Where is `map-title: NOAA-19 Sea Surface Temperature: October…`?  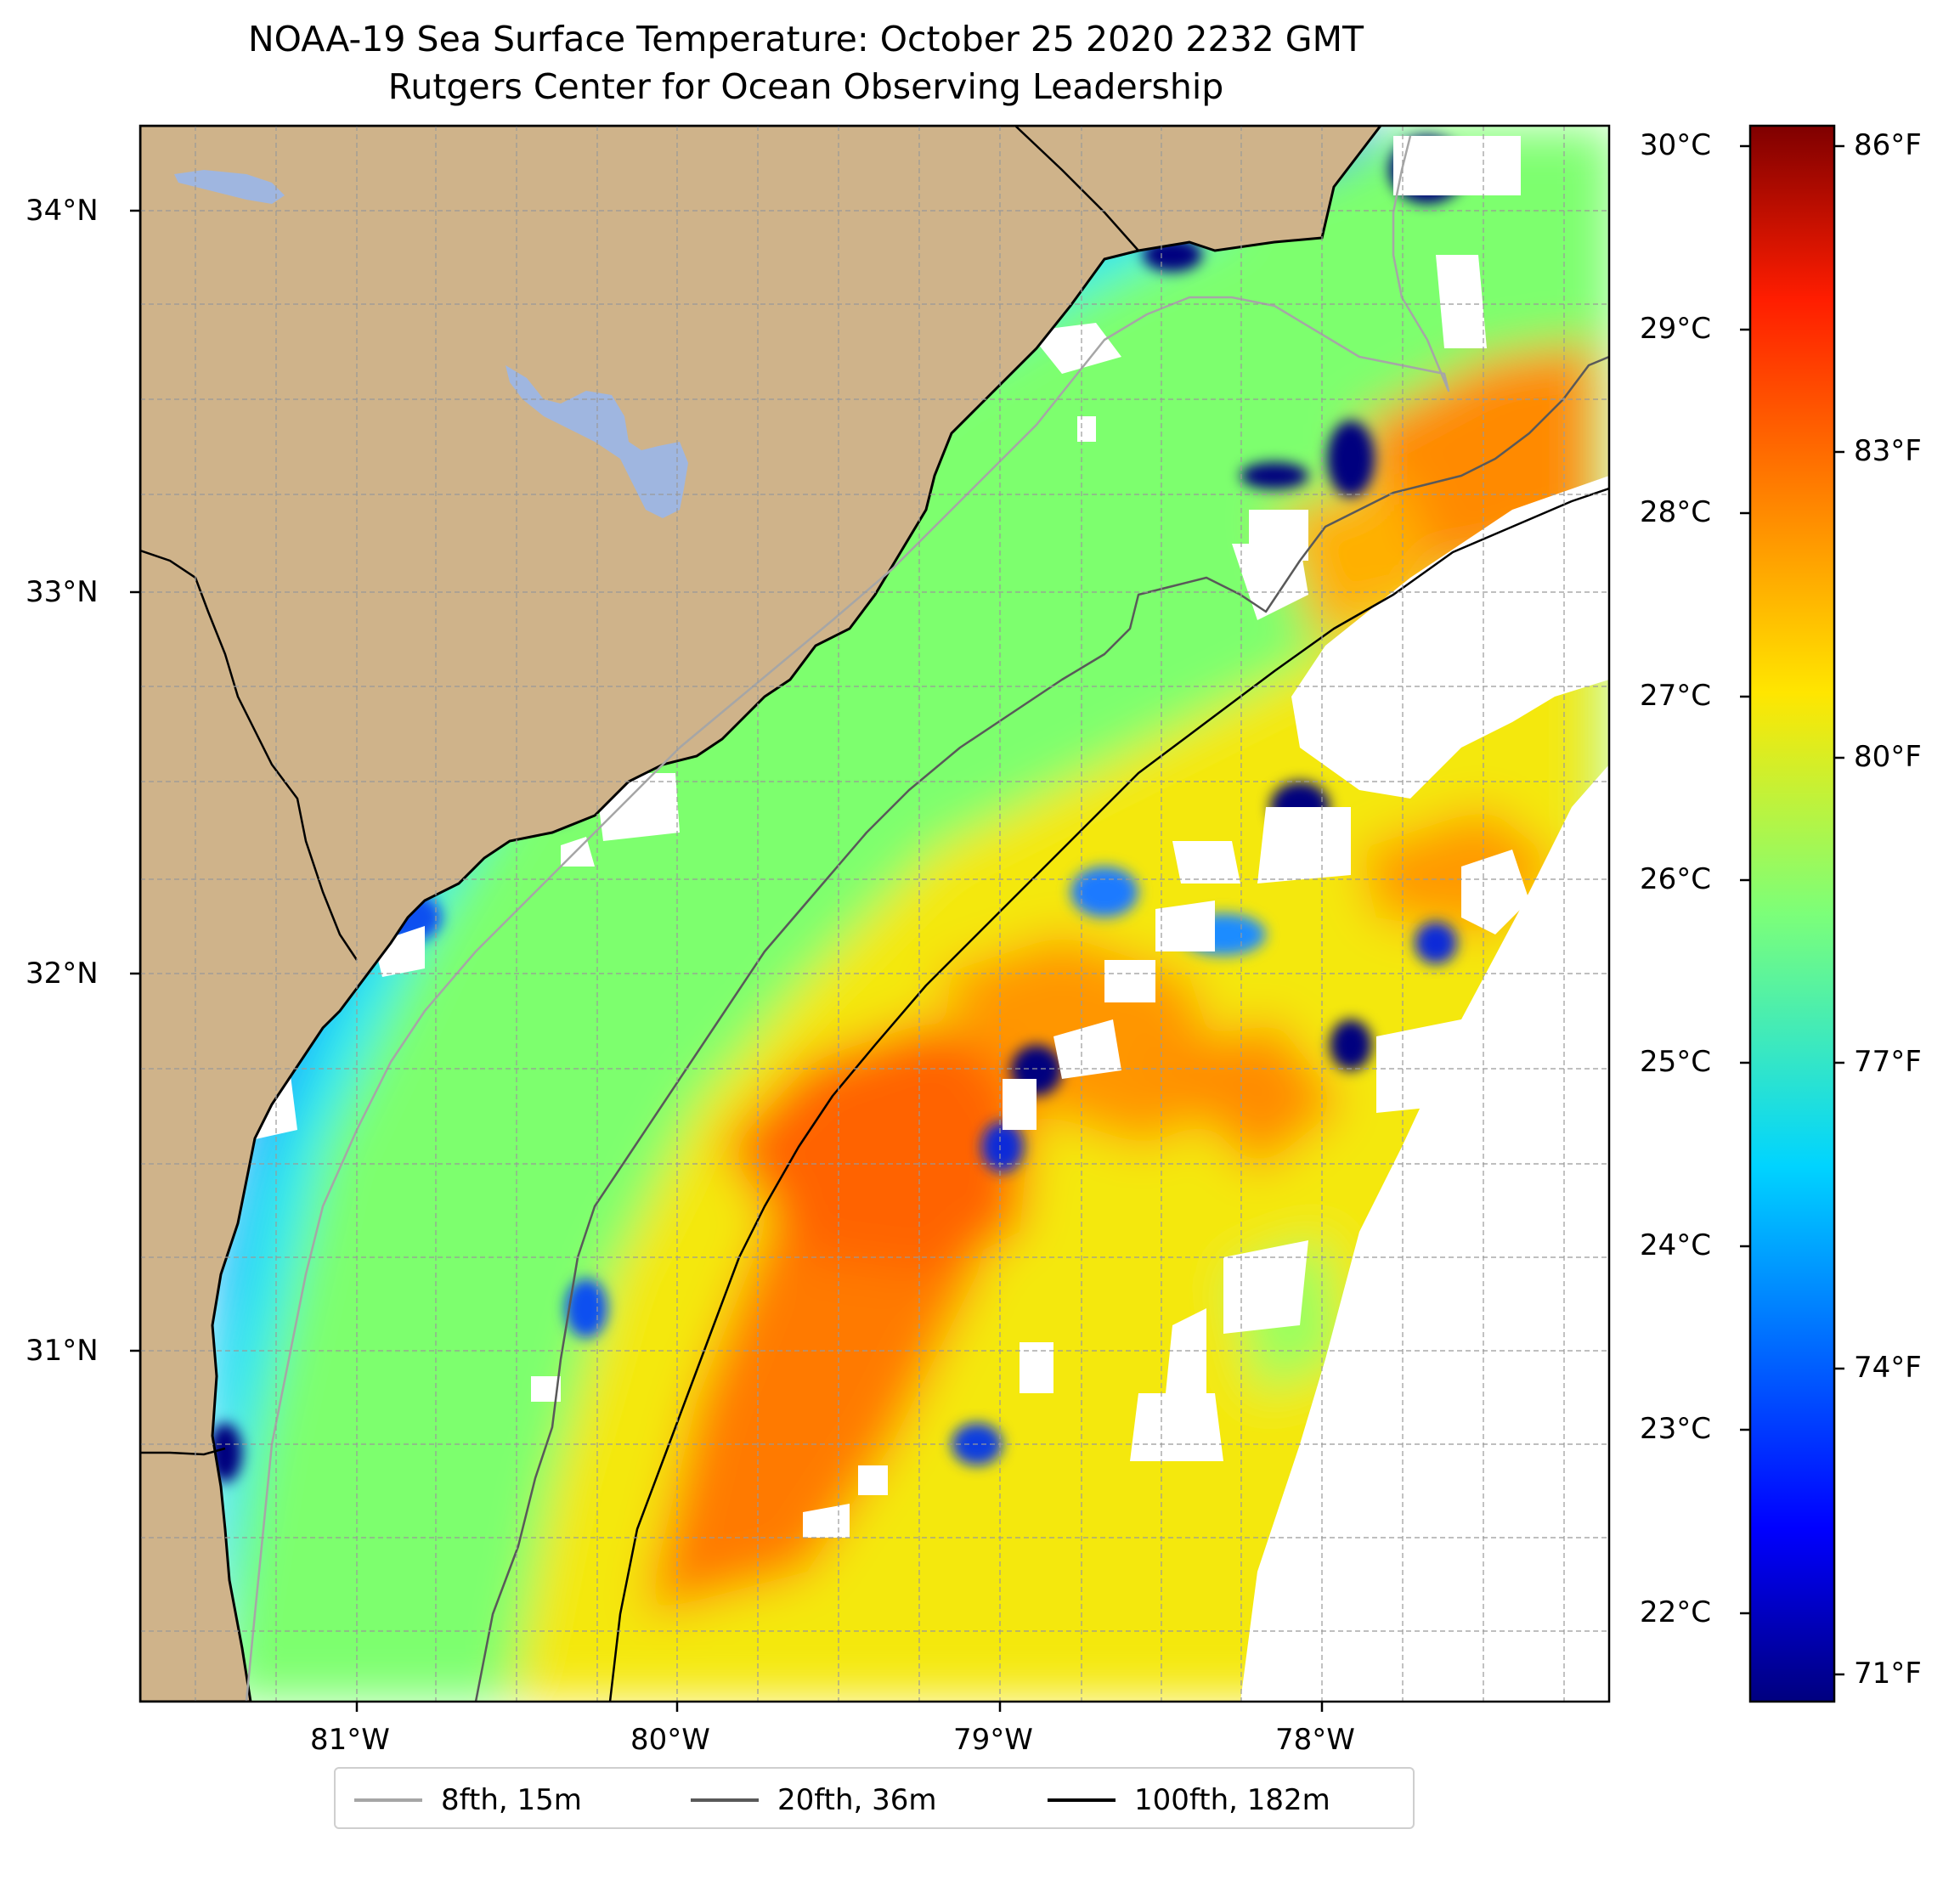 map-title: NOAA-19 Sea Surface Temperature: October… is located at coordinates (806, 39).